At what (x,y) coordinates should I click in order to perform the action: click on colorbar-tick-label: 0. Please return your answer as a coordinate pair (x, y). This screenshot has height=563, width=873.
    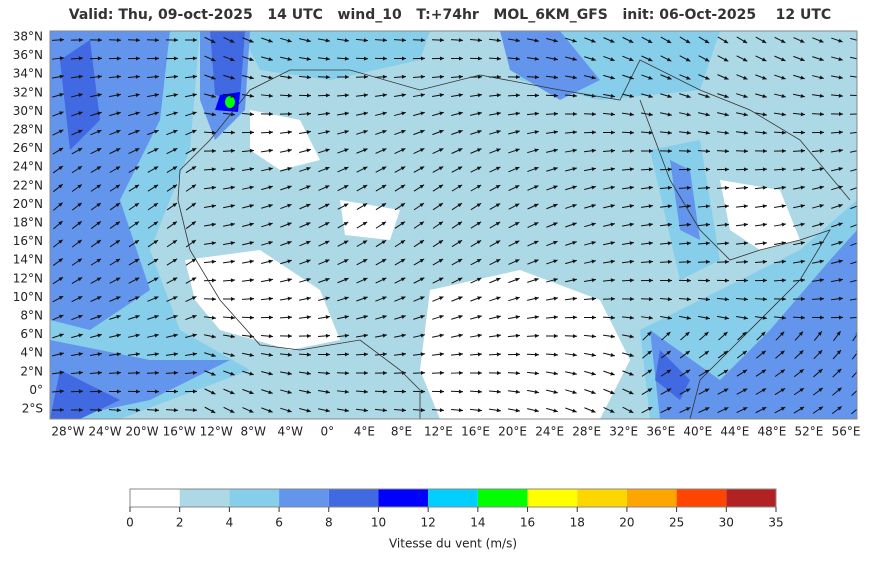
    Looking at the image, I should click on (130, 523).